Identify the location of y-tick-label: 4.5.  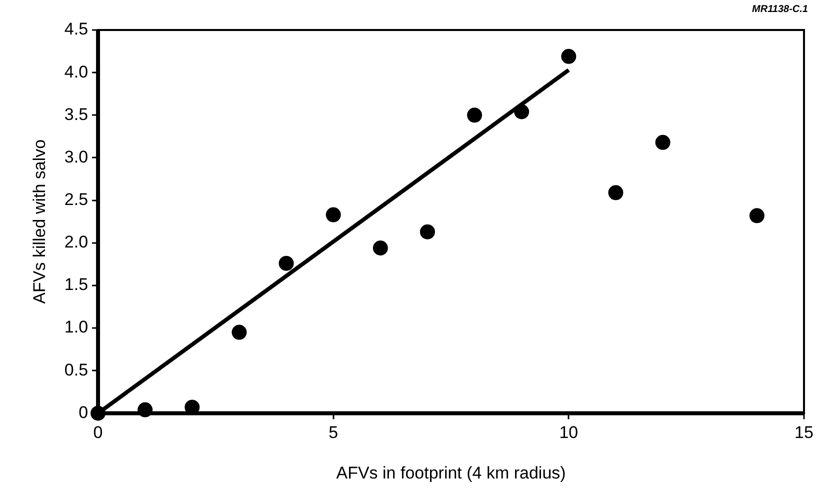
(76, 29).